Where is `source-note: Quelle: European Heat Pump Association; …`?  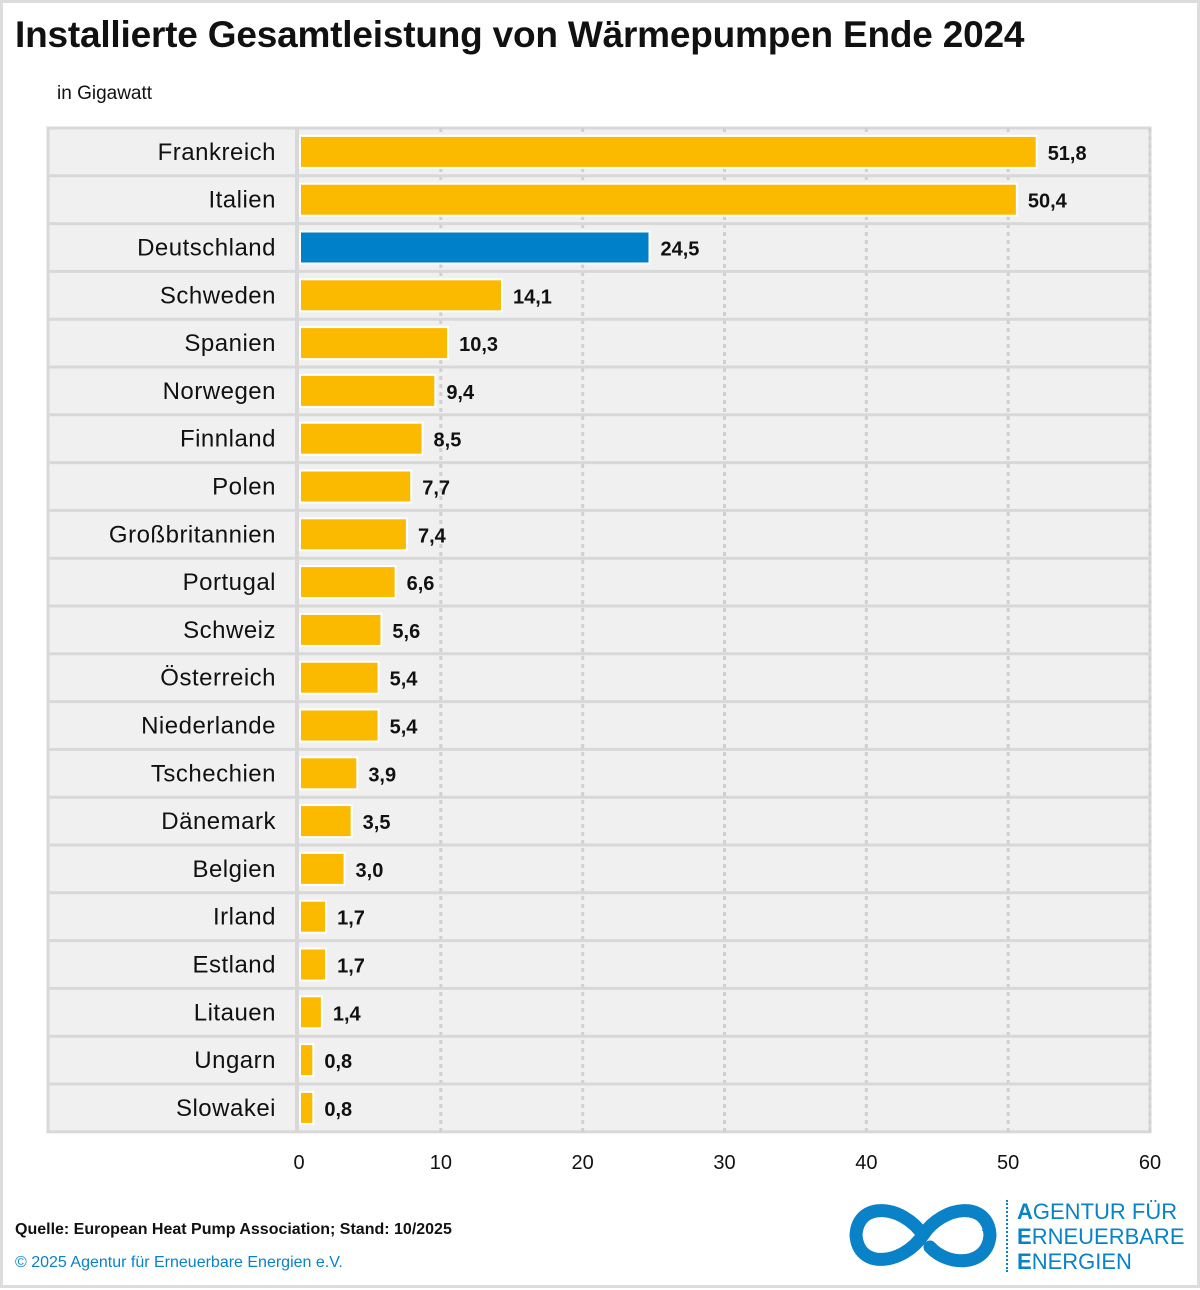 source-note: Quelle: European Heat Pump Association; … is located at coordinates (233, 1229).